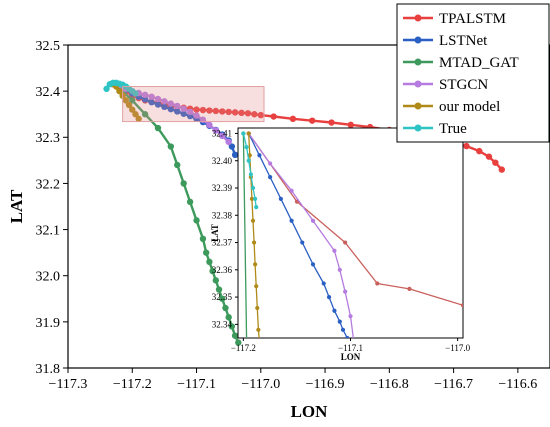 The width and height of the screenshot is (550, 427). Describe the element at coordinates (517, 384) in the screenshot. I see `main-x-tick-label: −116.6` at that location.